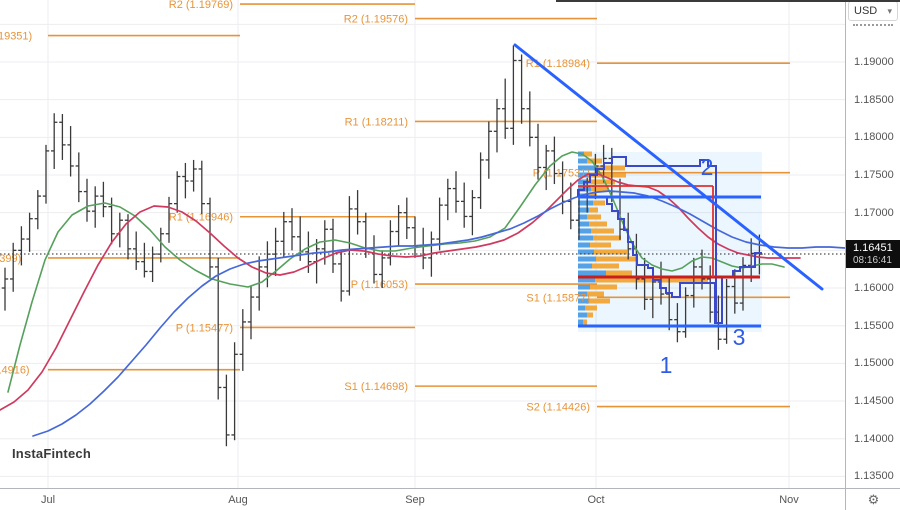 The height and width of the screenshot is (510, 900). What do you see at coordinates (647, 239) in the screenshot?
I see `step-line-overlay` at bounding box center [647, 239].